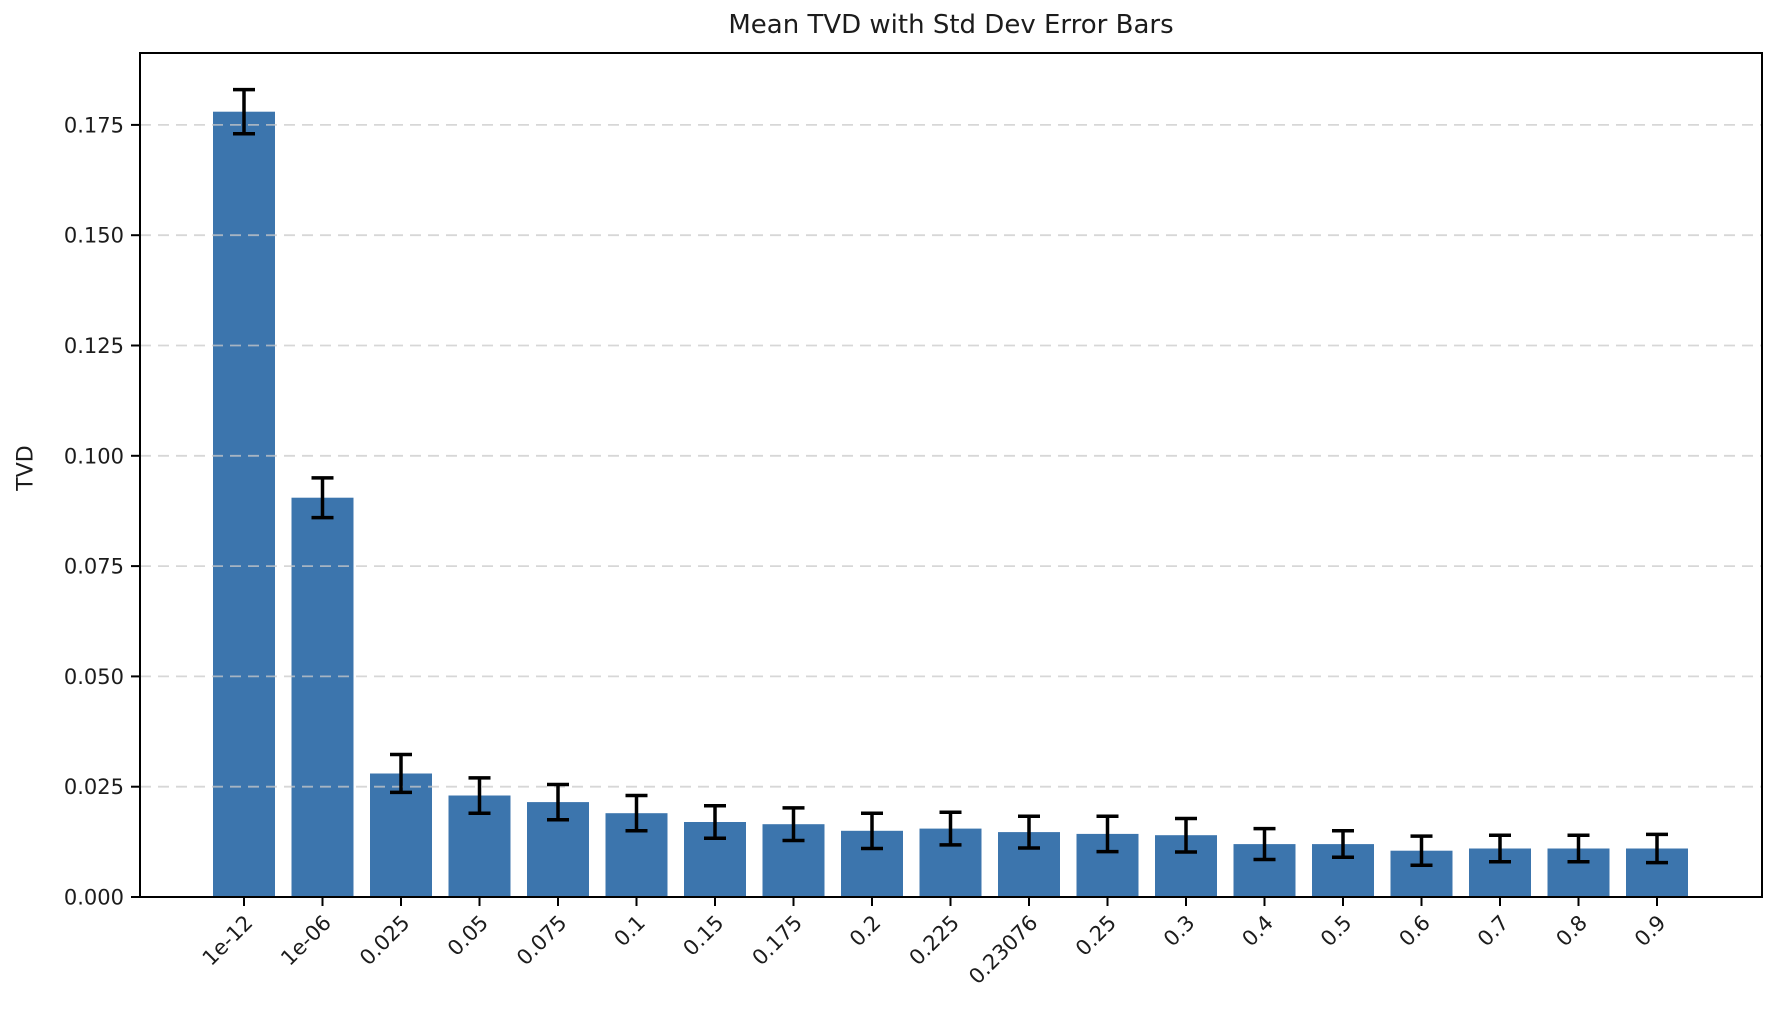 The image size is (1782, 1010). What do you see at coordinates (1096, 936) in the screenshot?
I see `x-tick-label: 0.25` at bounding box center [1096, 936].